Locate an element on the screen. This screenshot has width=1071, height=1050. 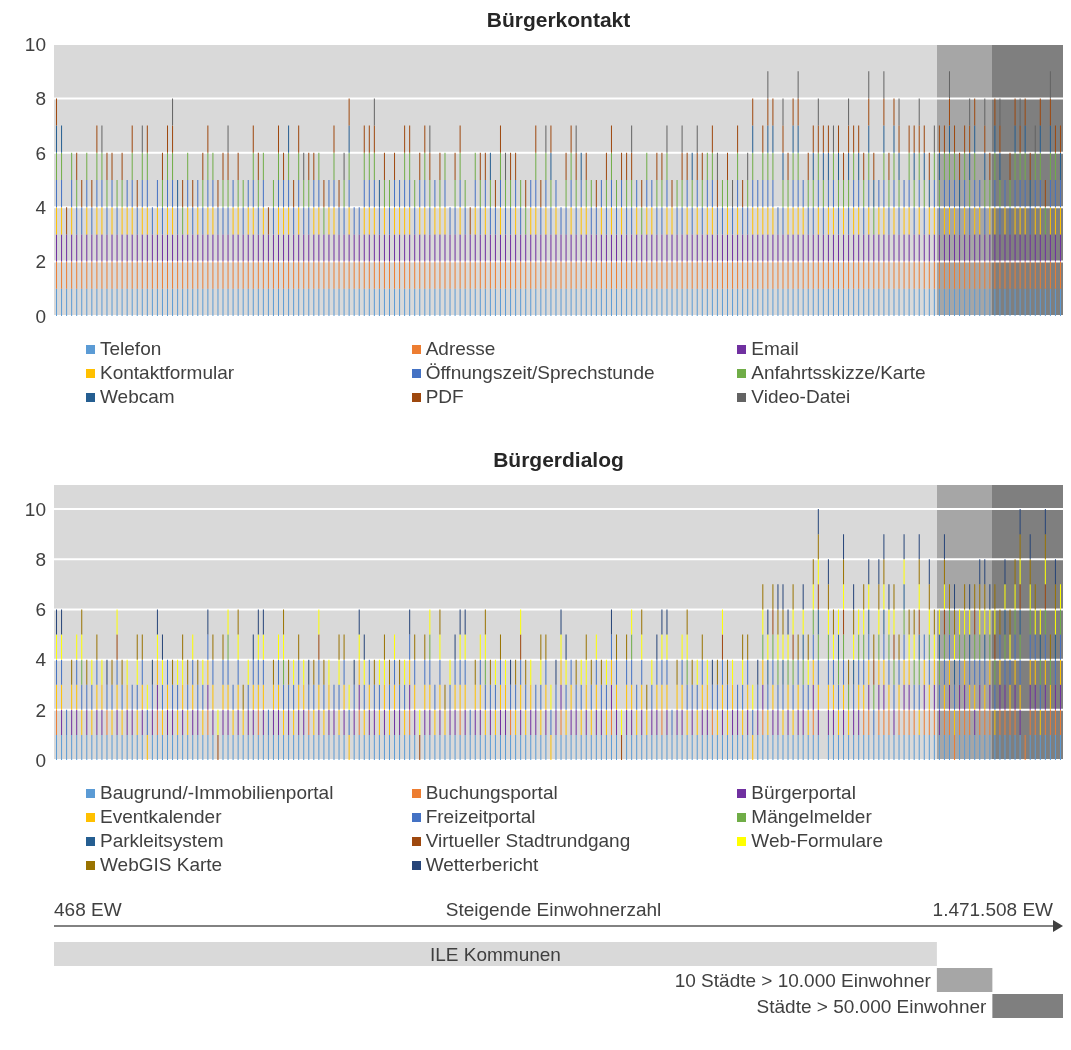
legend-label: Telefon is located at coordinates (131, 349).